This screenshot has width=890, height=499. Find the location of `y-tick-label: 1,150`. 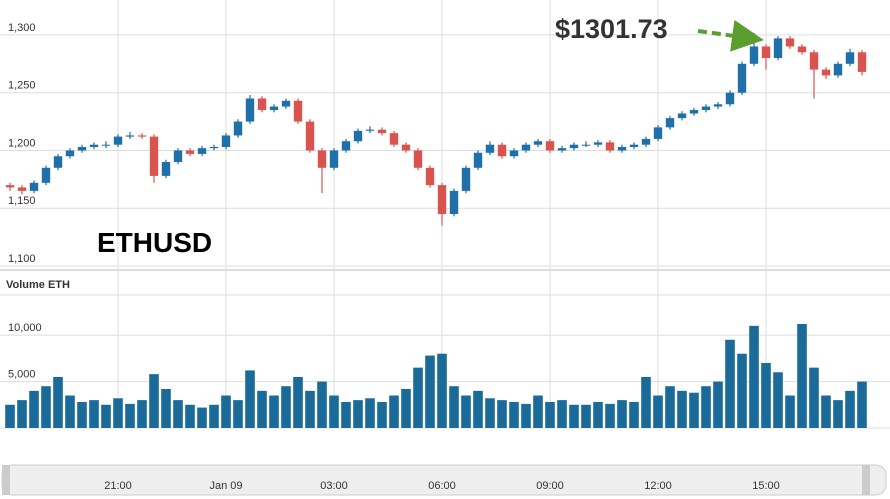

y-tick-label: 1,150 is located at coordinates (22, 201).